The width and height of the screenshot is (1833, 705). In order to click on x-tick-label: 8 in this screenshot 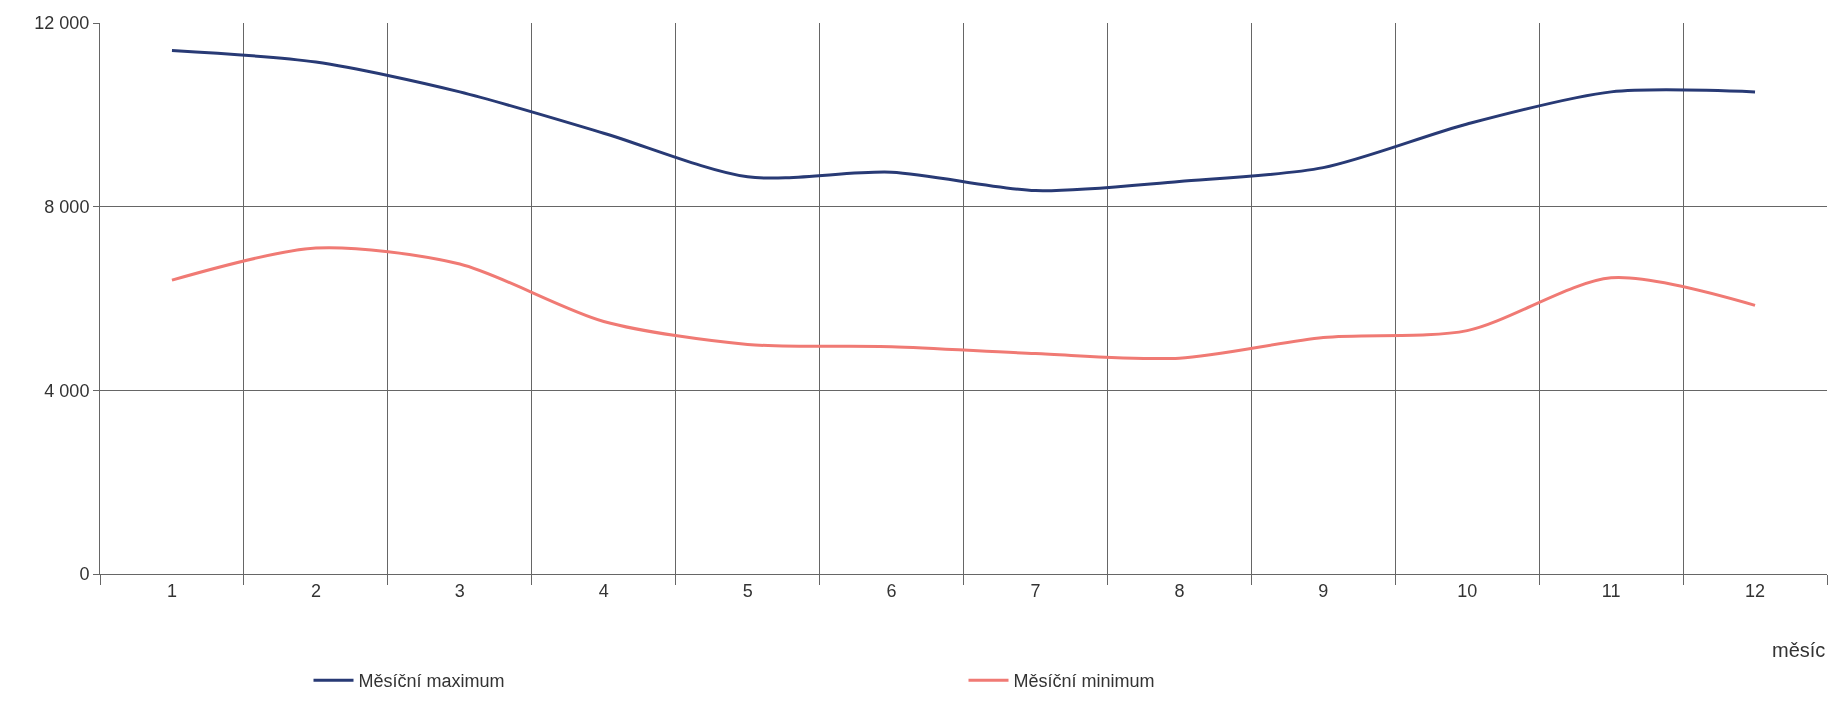, I will do `click(1179, 590)`.